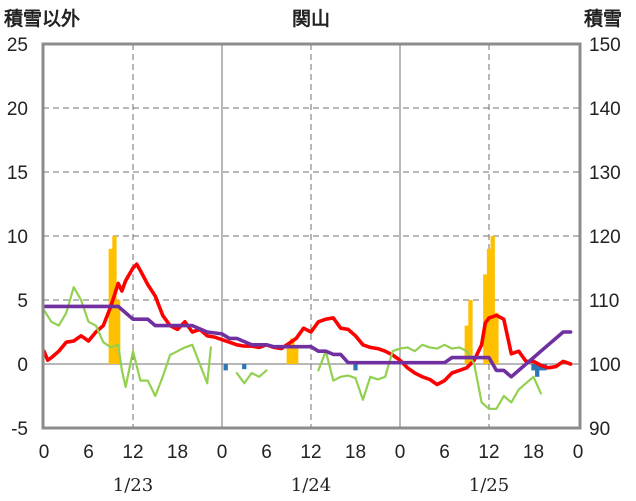 The width and height of the screenshot is (636, 501). What do you see at coordinates (604, 301) in the screenshot?
I see `right-tick-label: 110` at bounding box center [604, 301].